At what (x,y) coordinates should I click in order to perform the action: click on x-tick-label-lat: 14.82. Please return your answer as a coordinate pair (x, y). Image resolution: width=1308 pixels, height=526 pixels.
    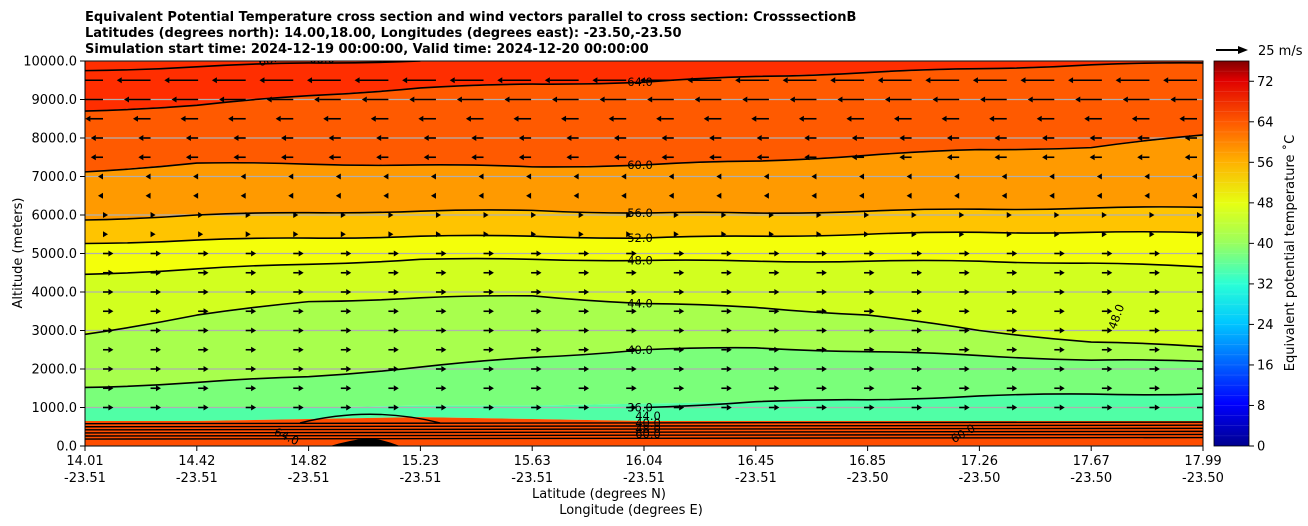
    Looking at the image, I should click on (308, 461).